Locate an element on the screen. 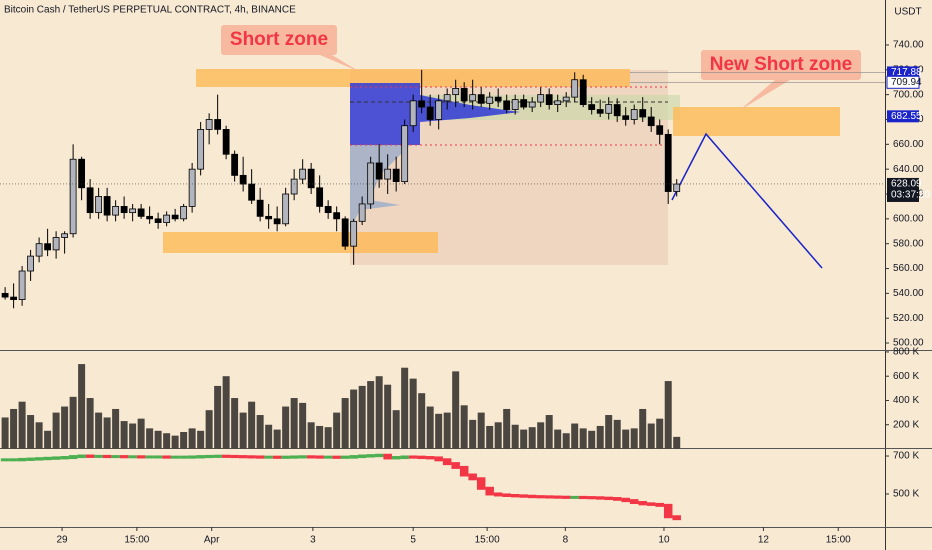 The height and width of the screenshot is (550, 932). y-tick-label: 660.00 is located at coordinates (908, 144).